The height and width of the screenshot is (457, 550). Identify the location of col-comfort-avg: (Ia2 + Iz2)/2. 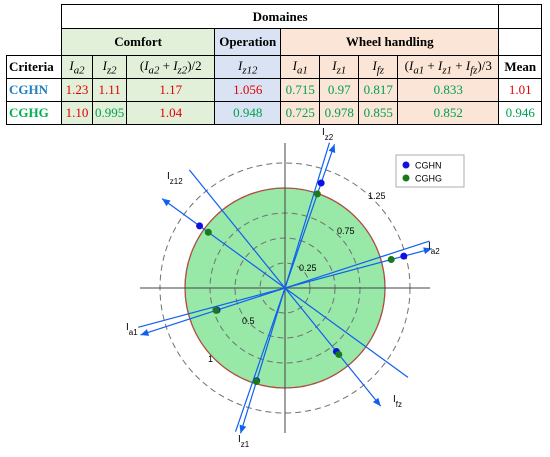
(171, 67).